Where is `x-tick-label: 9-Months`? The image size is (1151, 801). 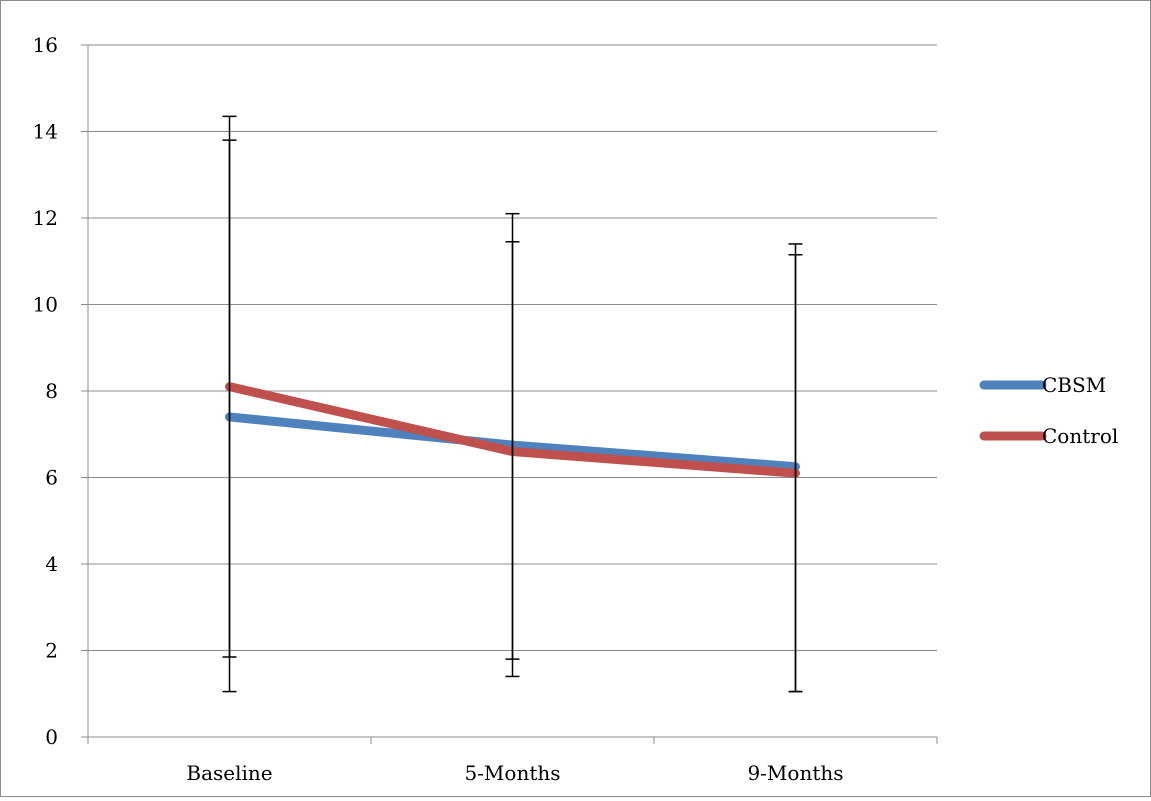
x-tick-label: 9-Months is located at coordinates (795, 773).